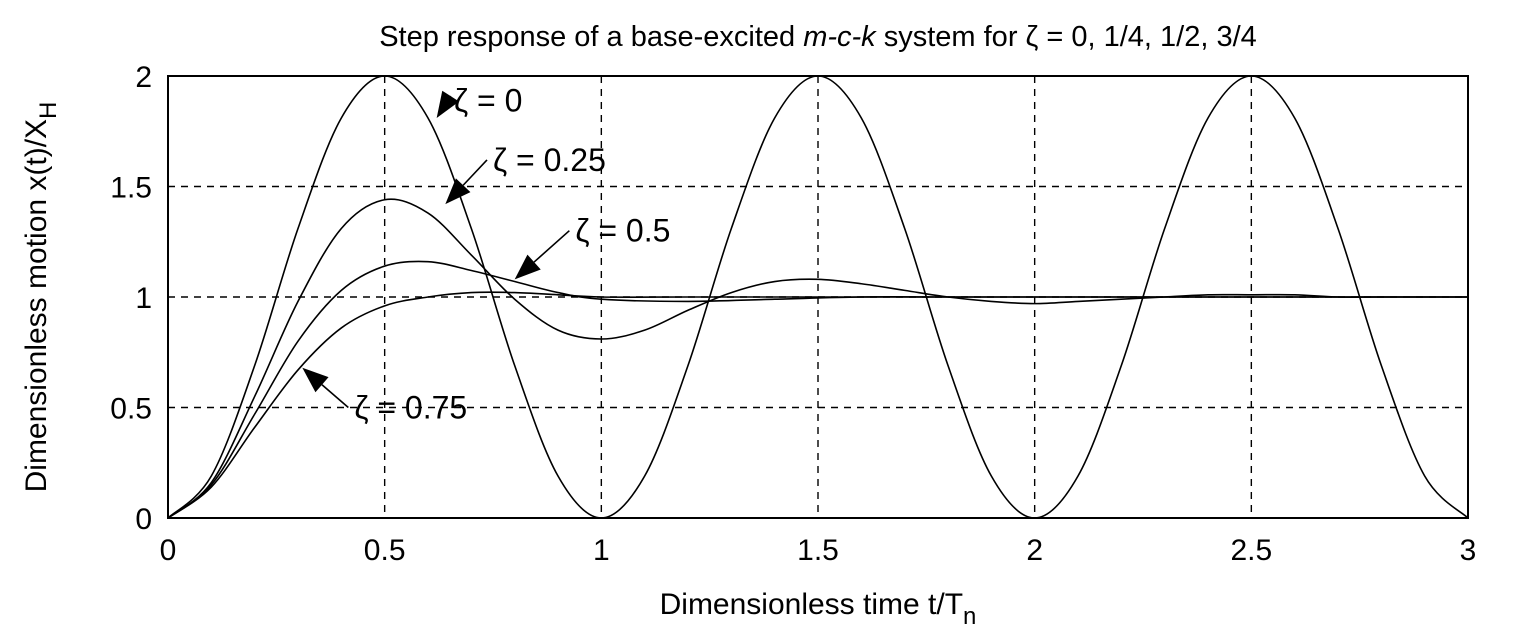 The image size is (1513, 644). What do you see at coordinates (840, 37) in the screenshot?
I see `title-part-1: m-c-k` at bounding box center [840, 37].